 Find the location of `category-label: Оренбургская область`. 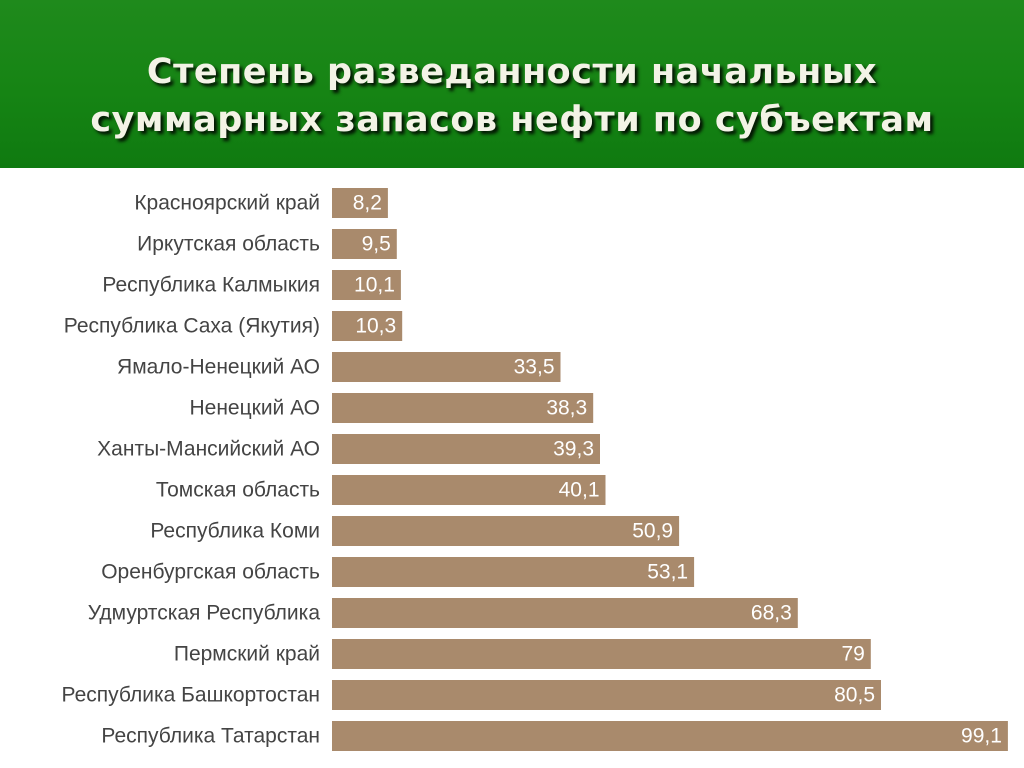

category-label: Оренбургская область is located at coordinates (210, 572).